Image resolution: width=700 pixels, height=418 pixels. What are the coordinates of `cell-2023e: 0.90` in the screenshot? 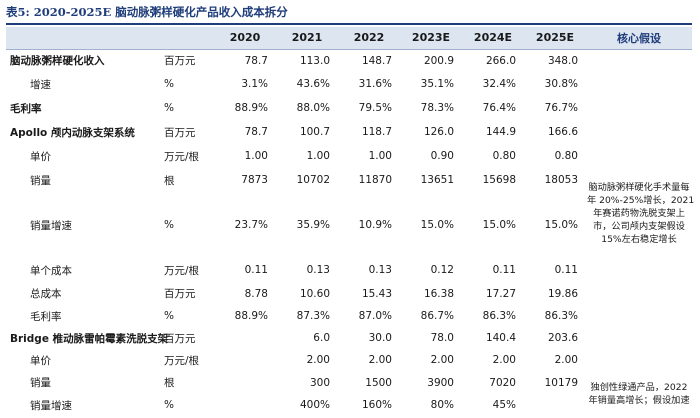 It's located at (442, 156).